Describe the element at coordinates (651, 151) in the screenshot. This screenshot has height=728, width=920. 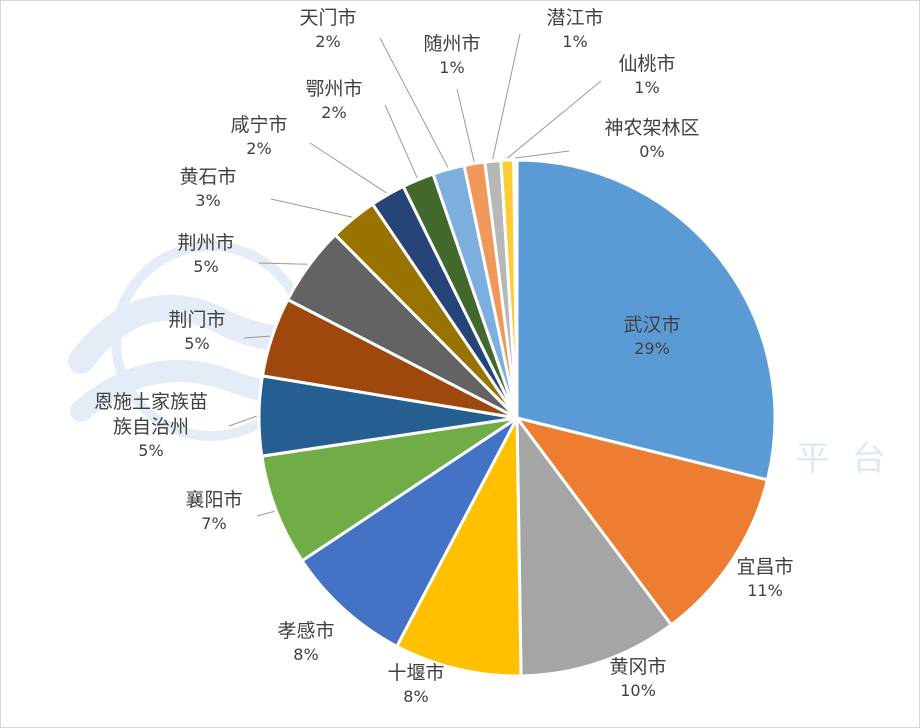
I see `slice-percent-17: 0%` at that location.